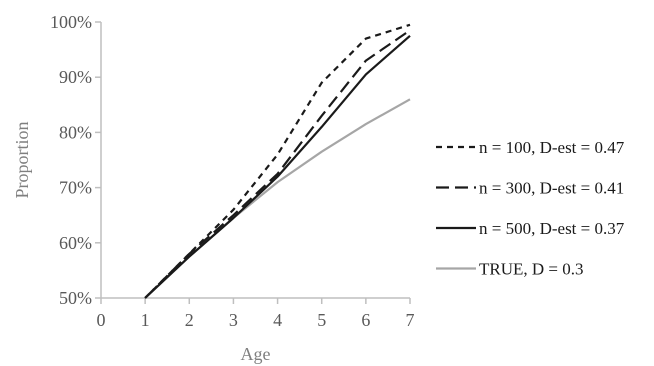  Describe the element at coordinates (71, 22) in the screenshot. I see `y-tick-label: 100%` at that location.